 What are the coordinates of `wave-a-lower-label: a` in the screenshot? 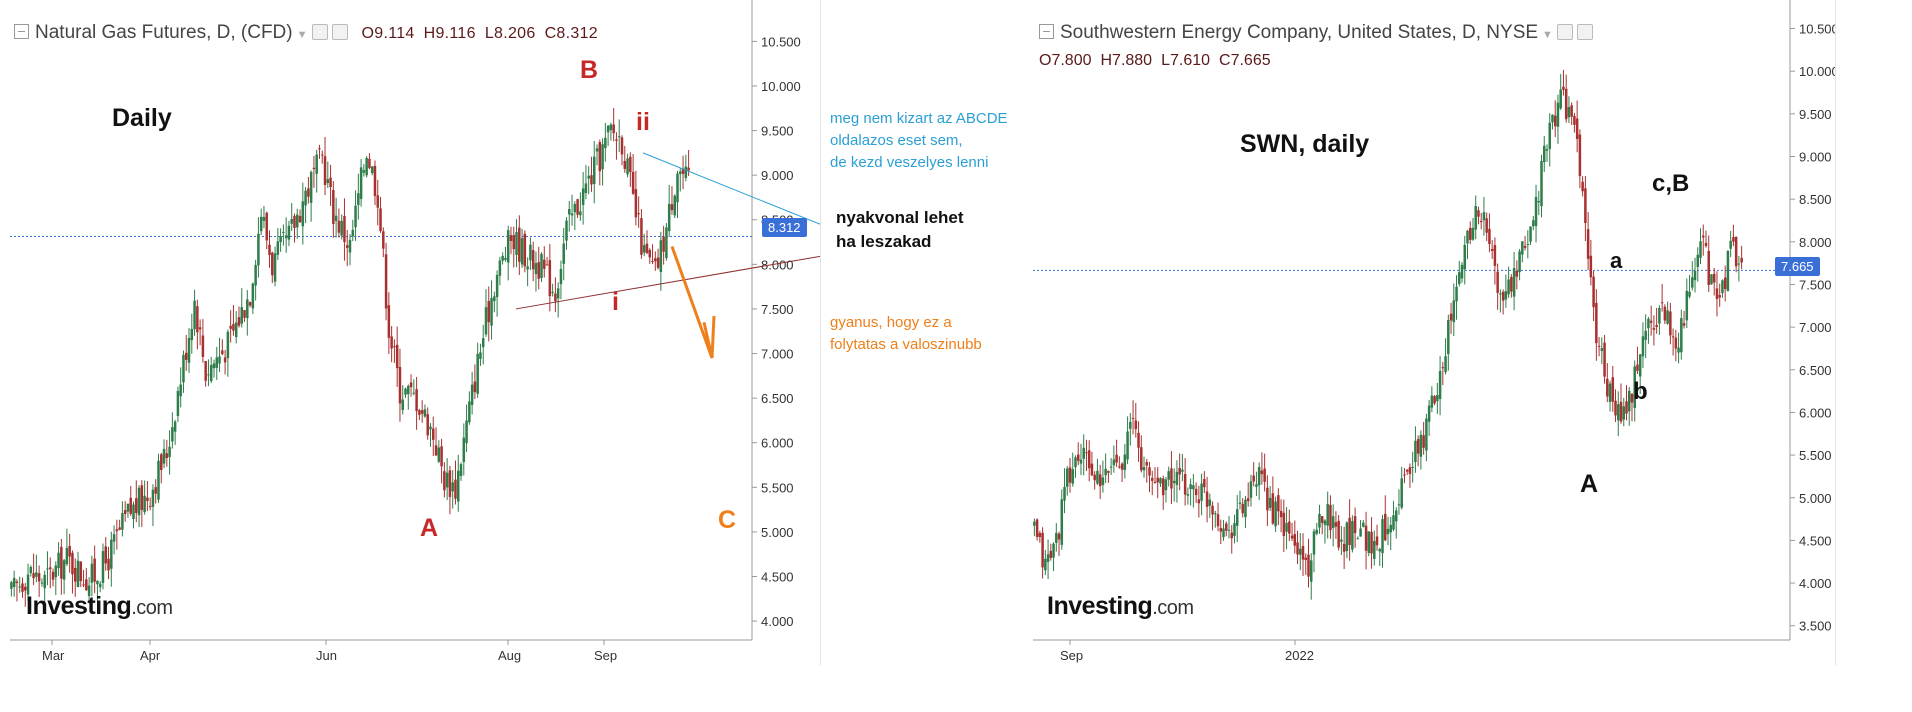 It's located at (1616, 260).